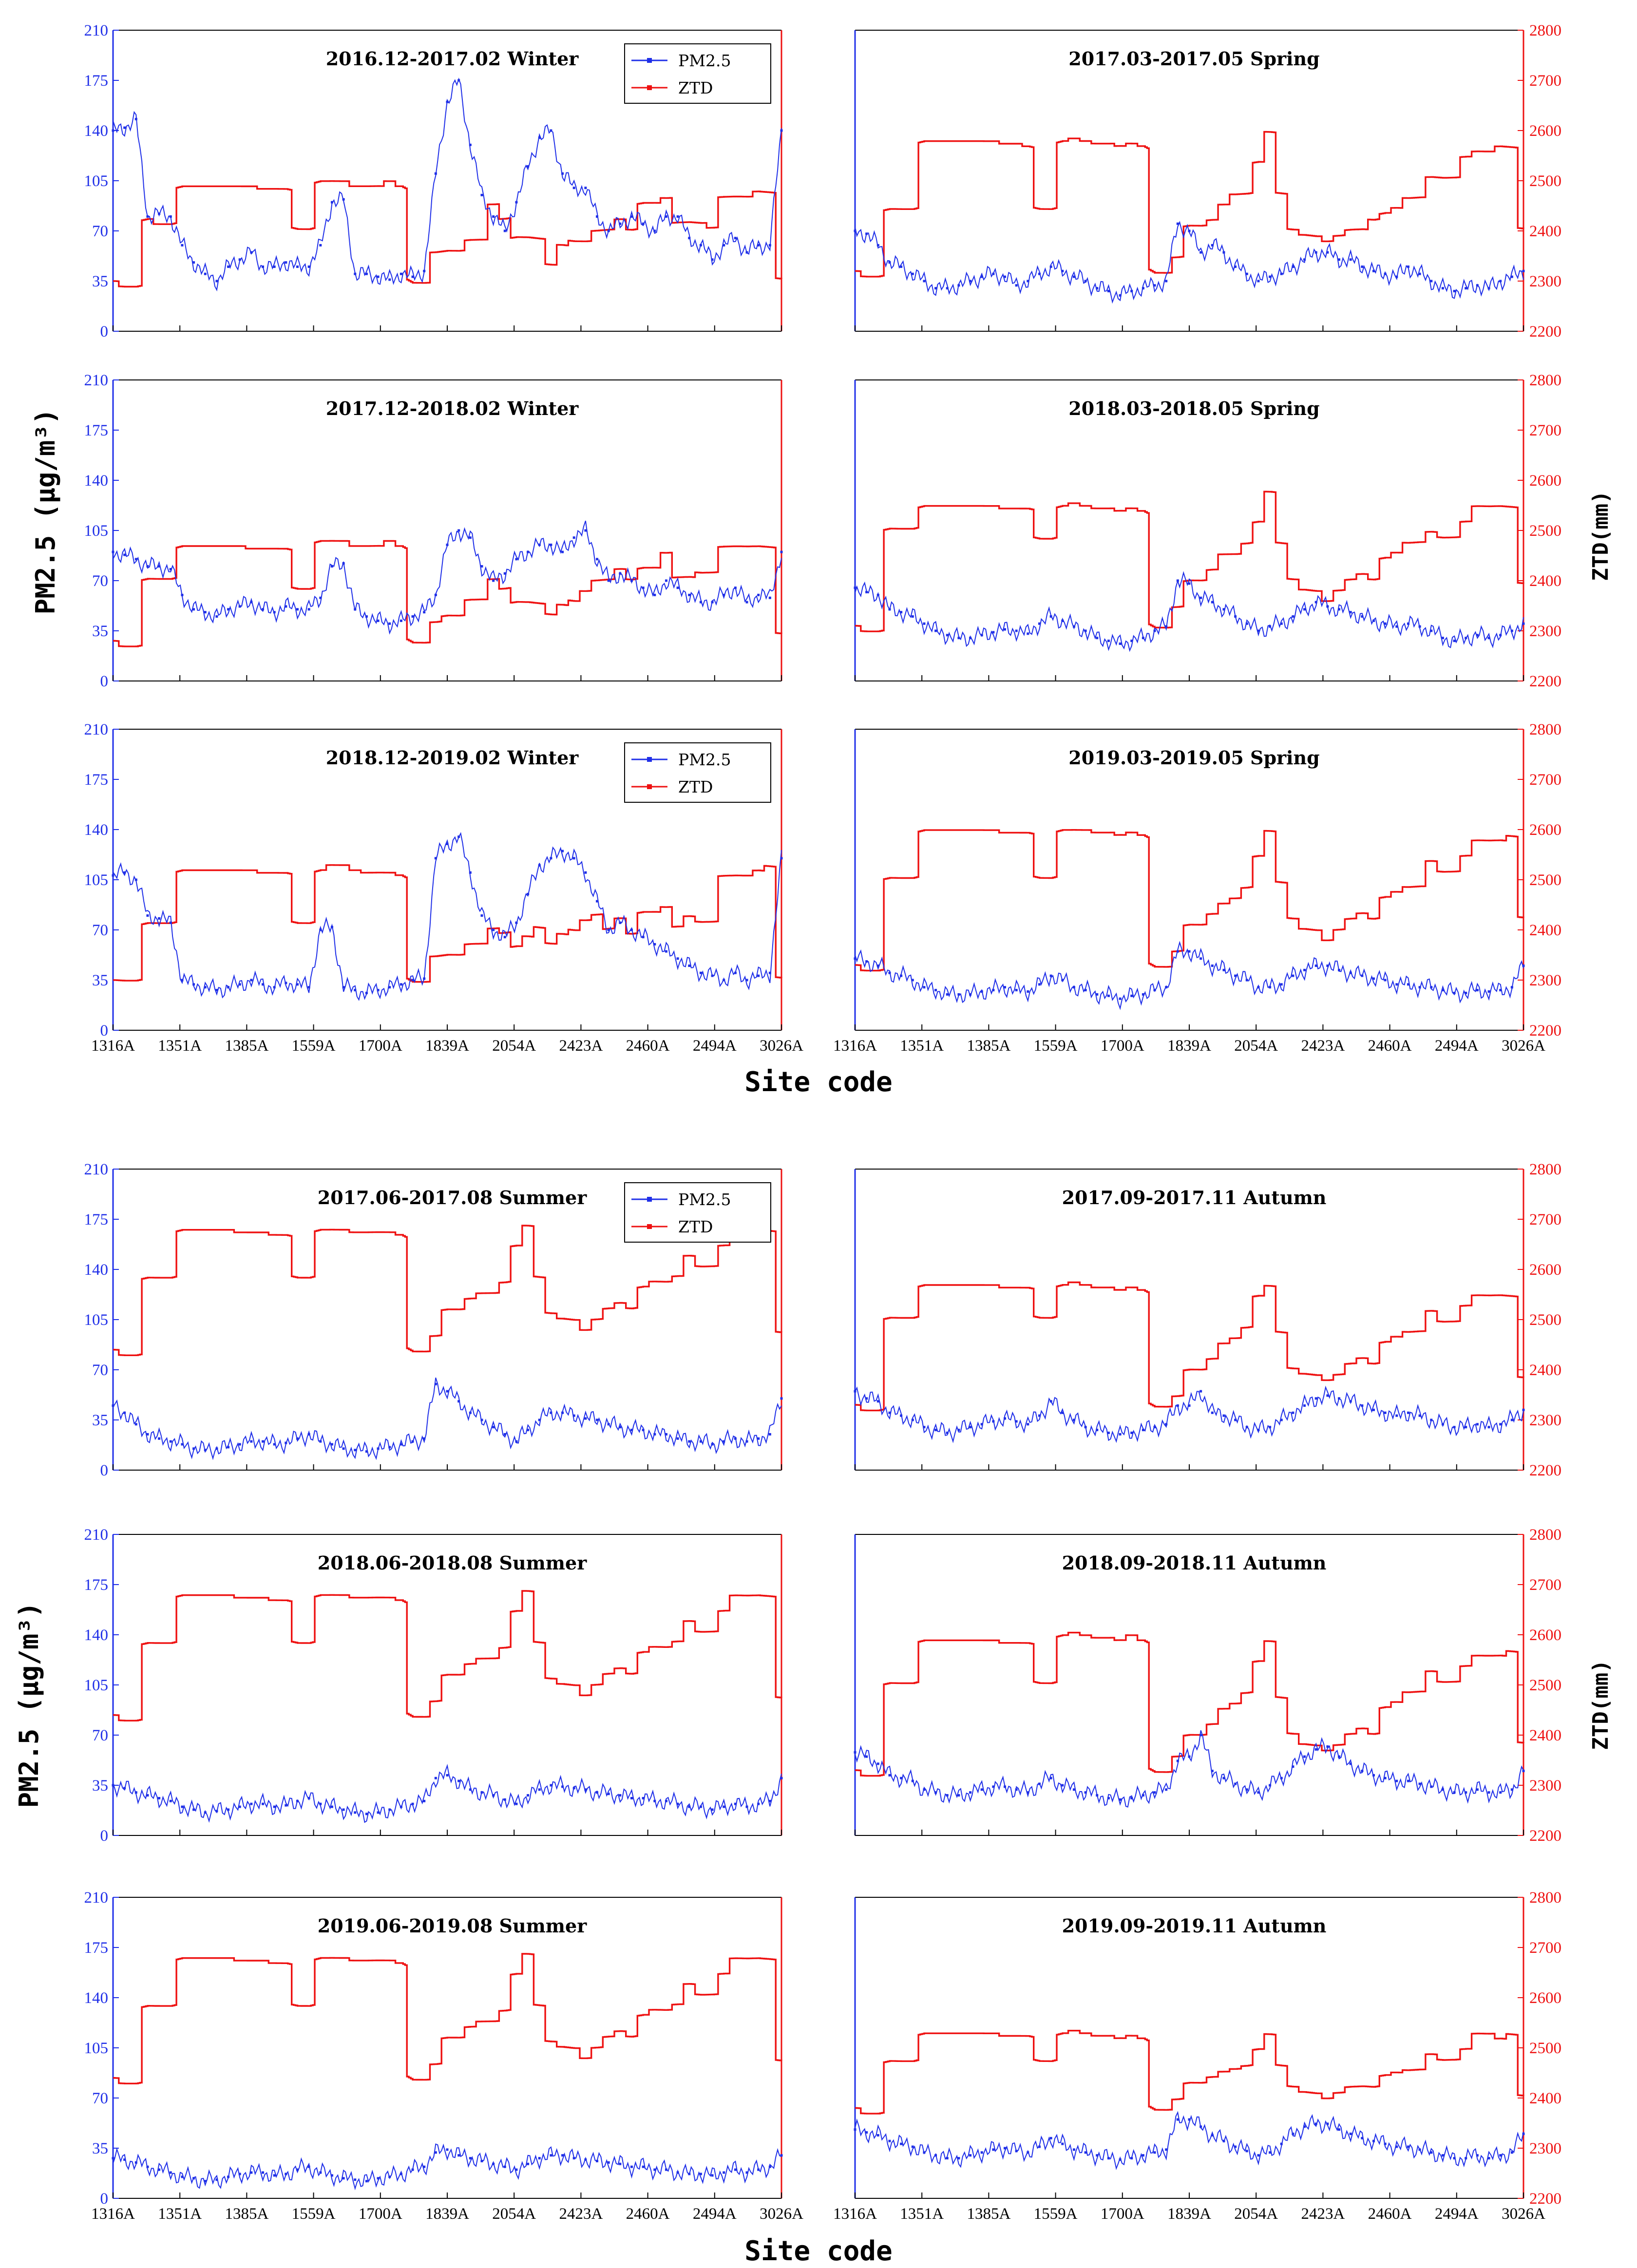 Image resolution: width=1637 pixels, height=2268 pixels. Describe the element at coordinates (452, 1926) in the screenshot. I see `panel-title: 2019.06-2019.08 Summer` at that location.